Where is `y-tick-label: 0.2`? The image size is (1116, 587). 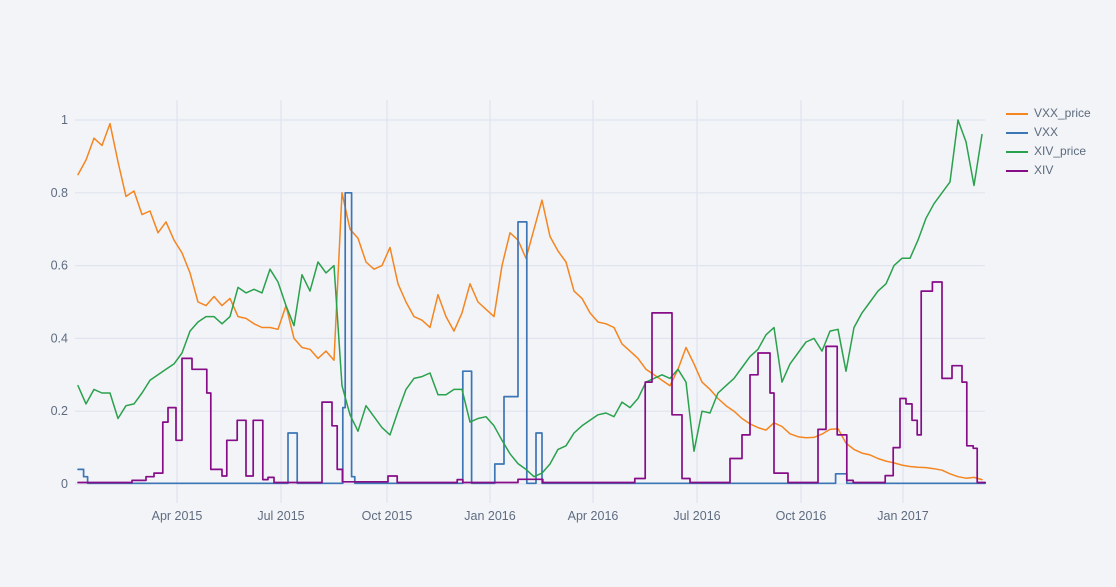 y-tick-label: 0.2 is located at coordinates (59, 411).